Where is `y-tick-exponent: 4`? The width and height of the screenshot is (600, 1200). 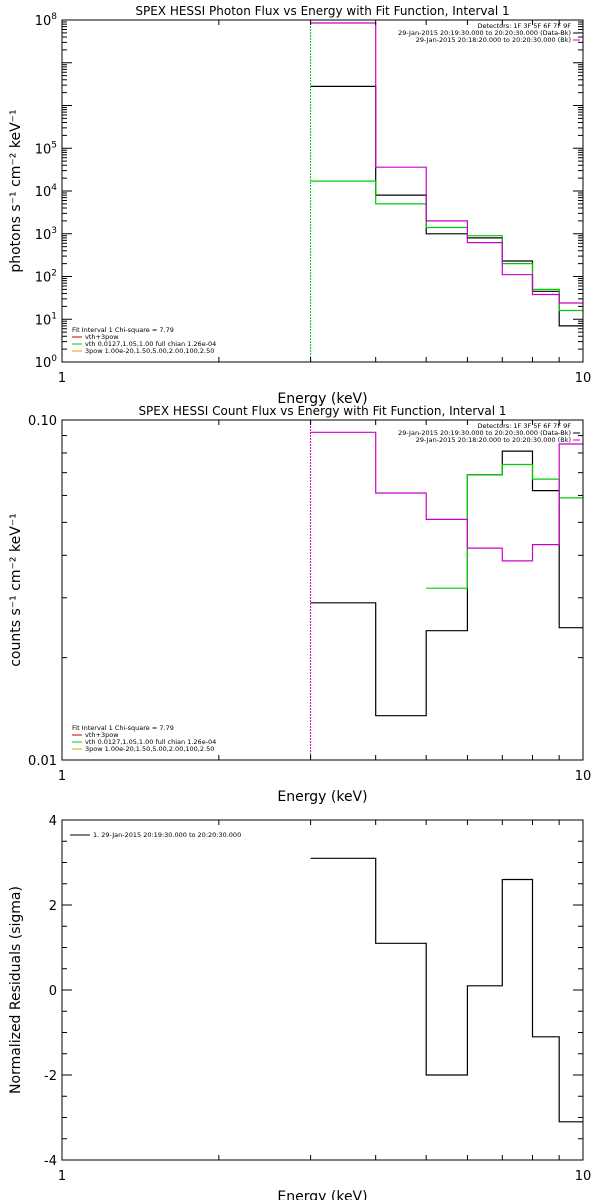 y-tick-exponent: 4 is located at coordinates (54, 188).